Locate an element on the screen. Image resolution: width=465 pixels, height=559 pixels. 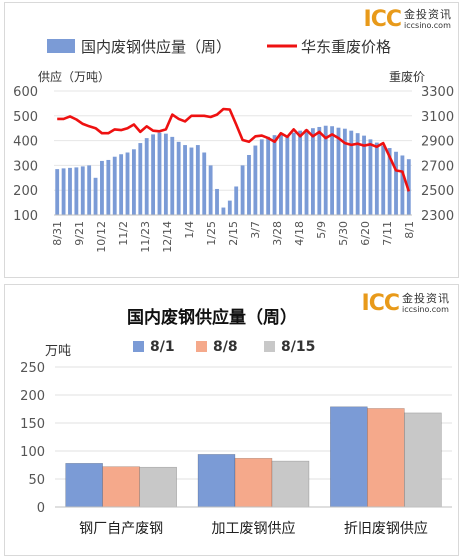
legend-bar-swatch is located at coordinates (61, 46).